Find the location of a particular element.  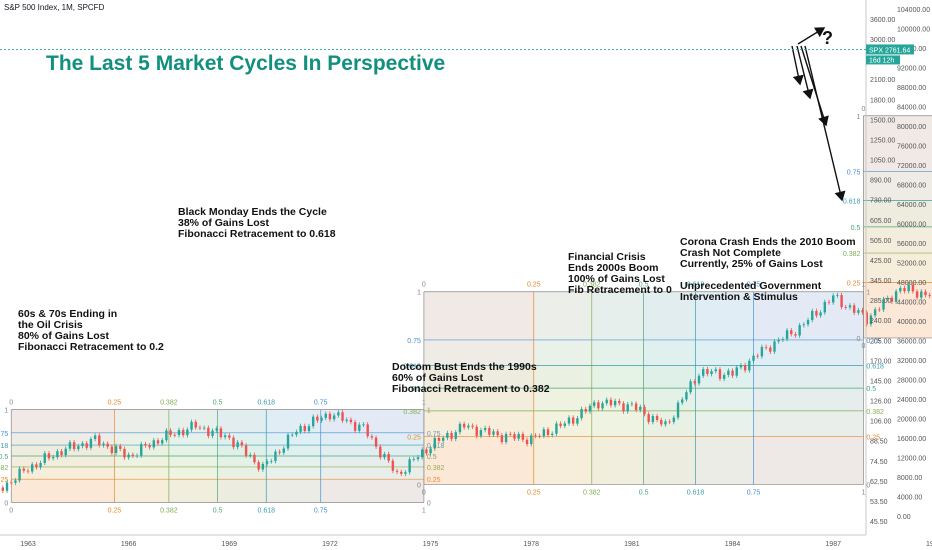

volume-tick-label: 0.00 is located at coordinates (904, 517).